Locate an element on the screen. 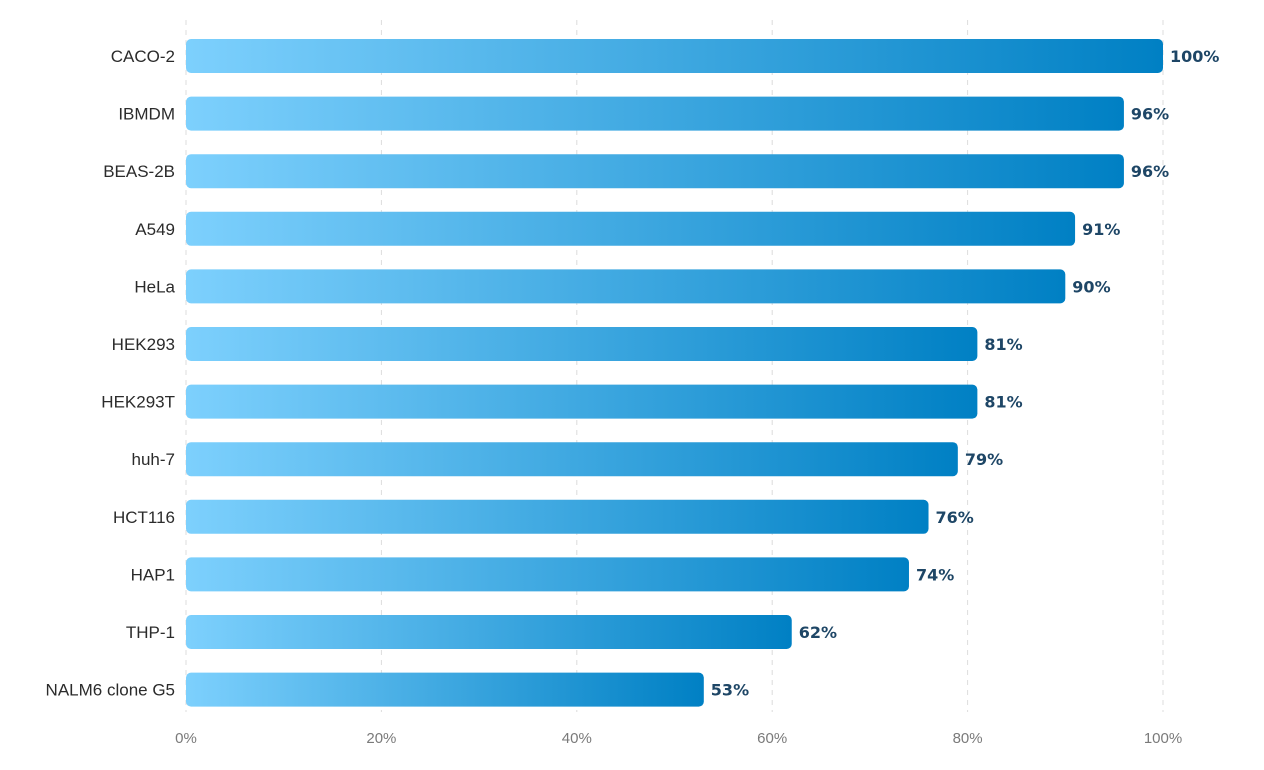 The width and height of the screenshot is (1264, 770). value-label: 74% is located at coordinates (935, 574).